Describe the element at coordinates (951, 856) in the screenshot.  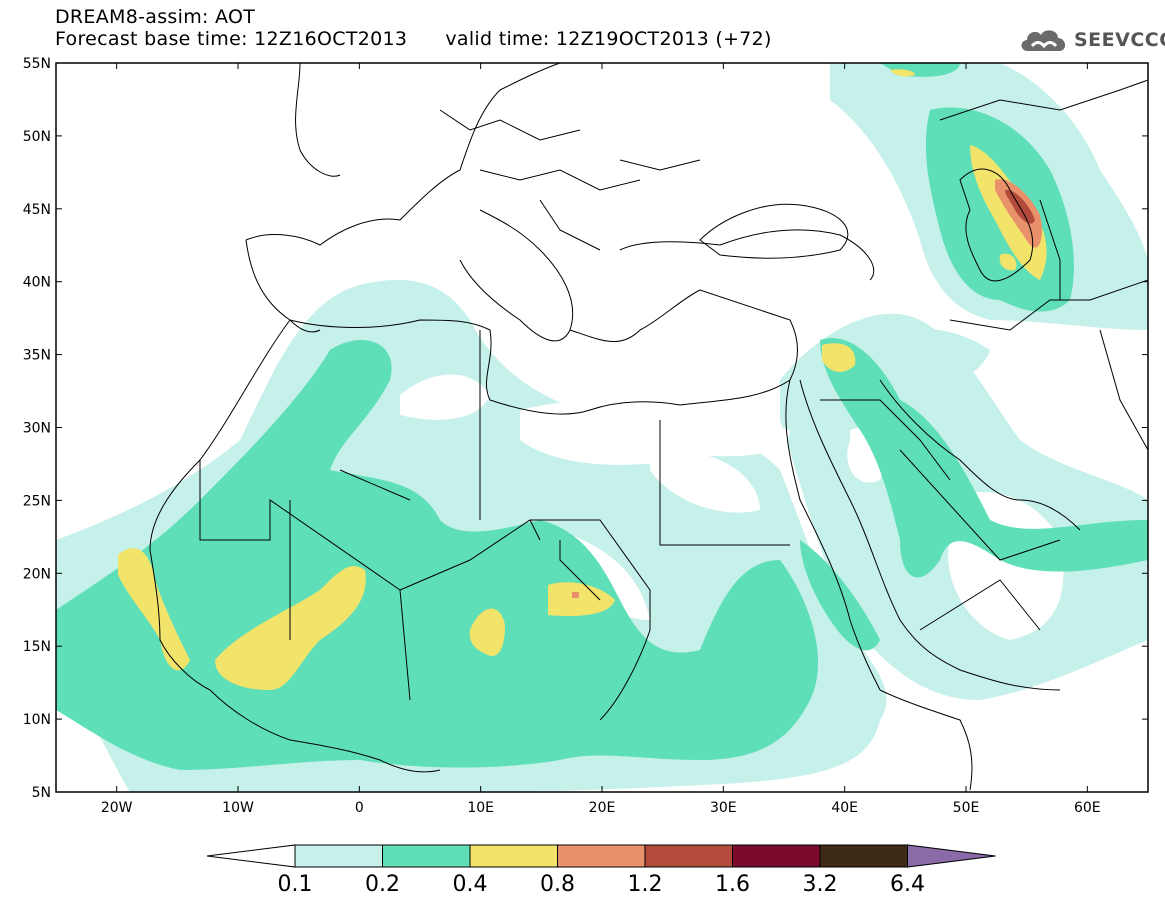
I see `colorbar-over-arrow` at that location.